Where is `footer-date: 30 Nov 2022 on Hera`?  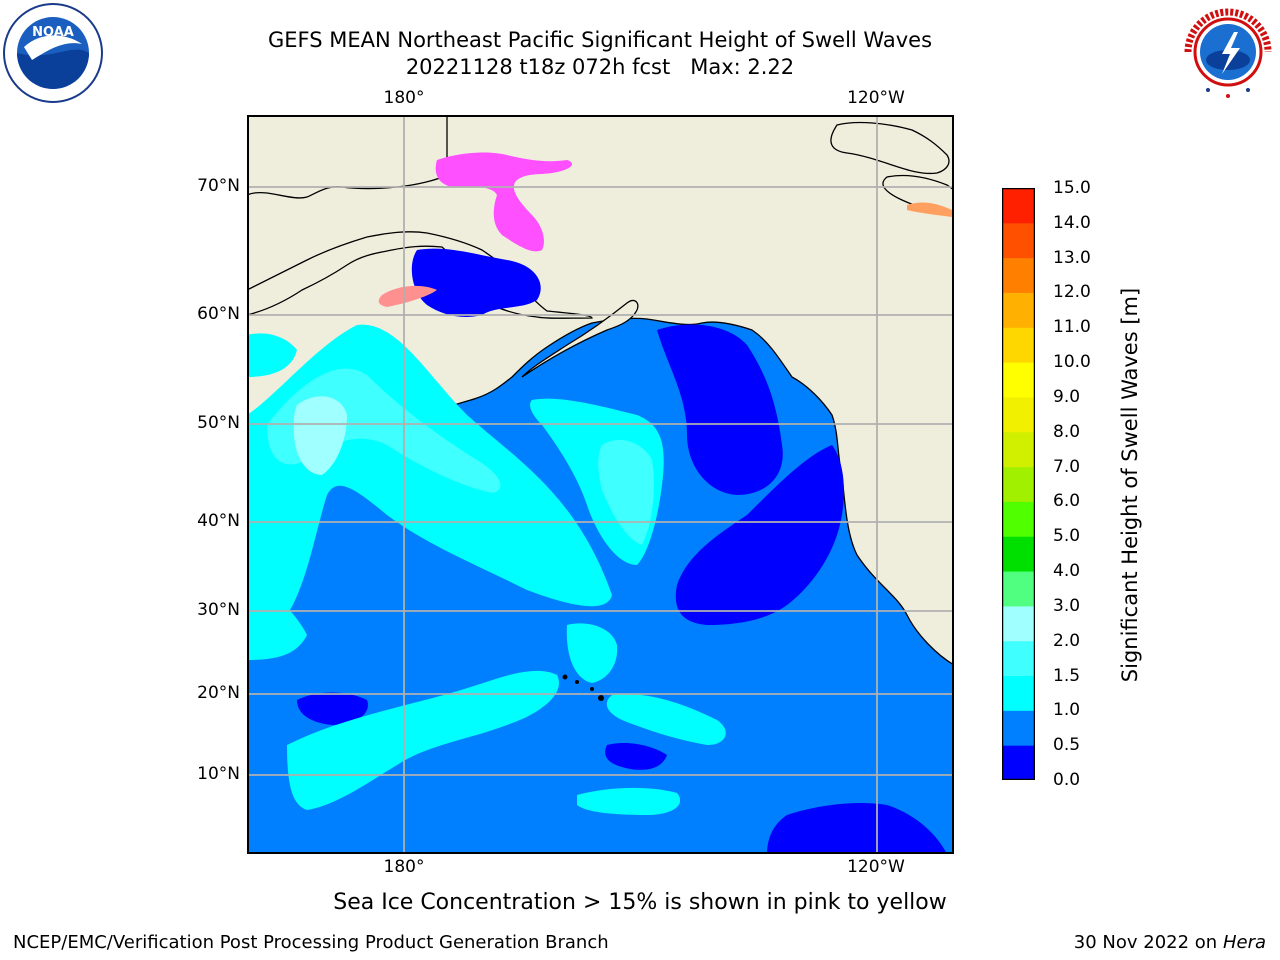 footer-date: 30 Nov 2022 on Hera is located at coordinates (1170, 942).